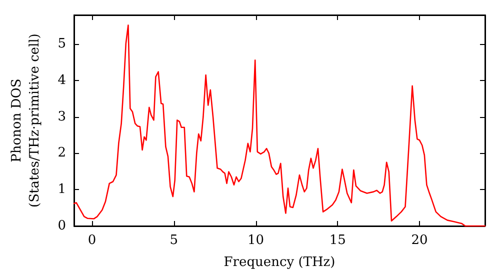 This screenshot has width=500, height=280. I want to click on x-tick-label: 15, so click(337, 240).